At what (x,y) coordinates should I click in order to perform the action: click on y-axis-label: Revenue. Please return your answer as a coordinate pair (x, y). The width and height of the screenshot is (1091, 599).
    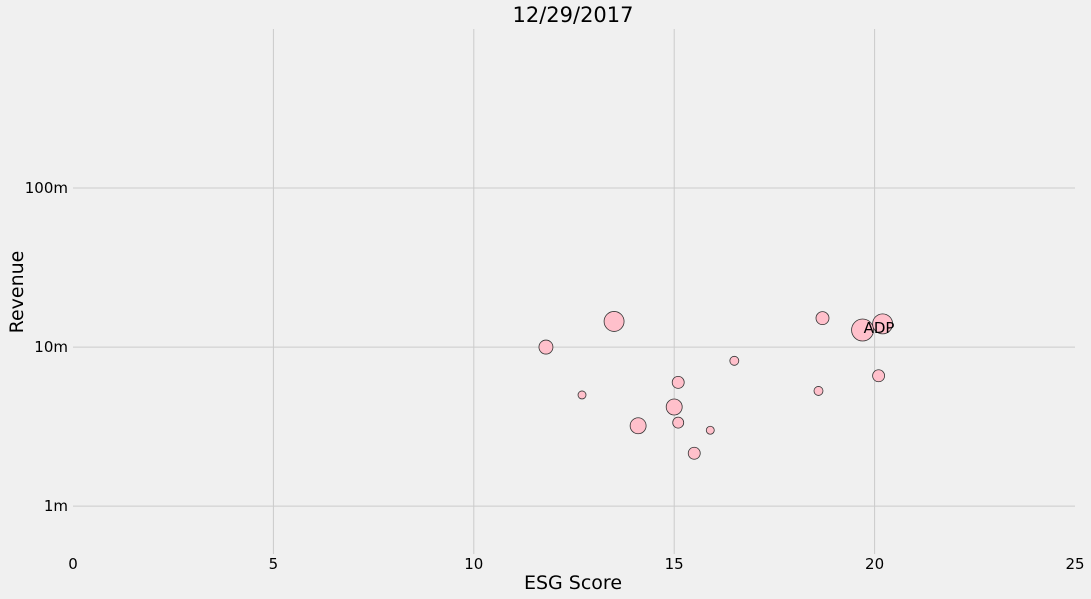
    Looking at the image, I should click on (17, 292).